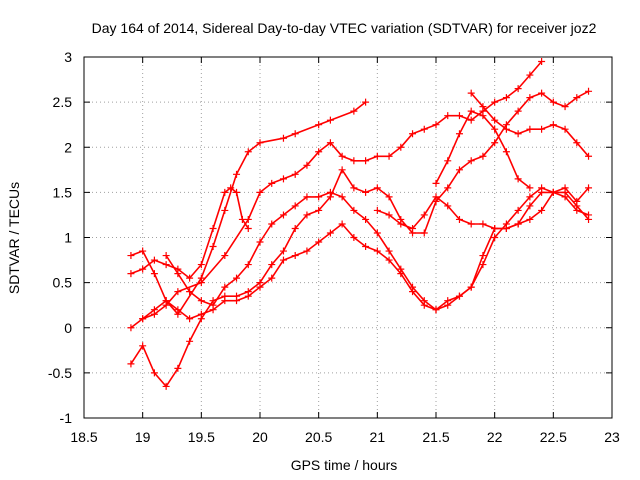  What do you see at coordinates (344, 465) in the screenshot?
I see `x-axis-label: GPS time / hours` at bounding box center [344, 465].